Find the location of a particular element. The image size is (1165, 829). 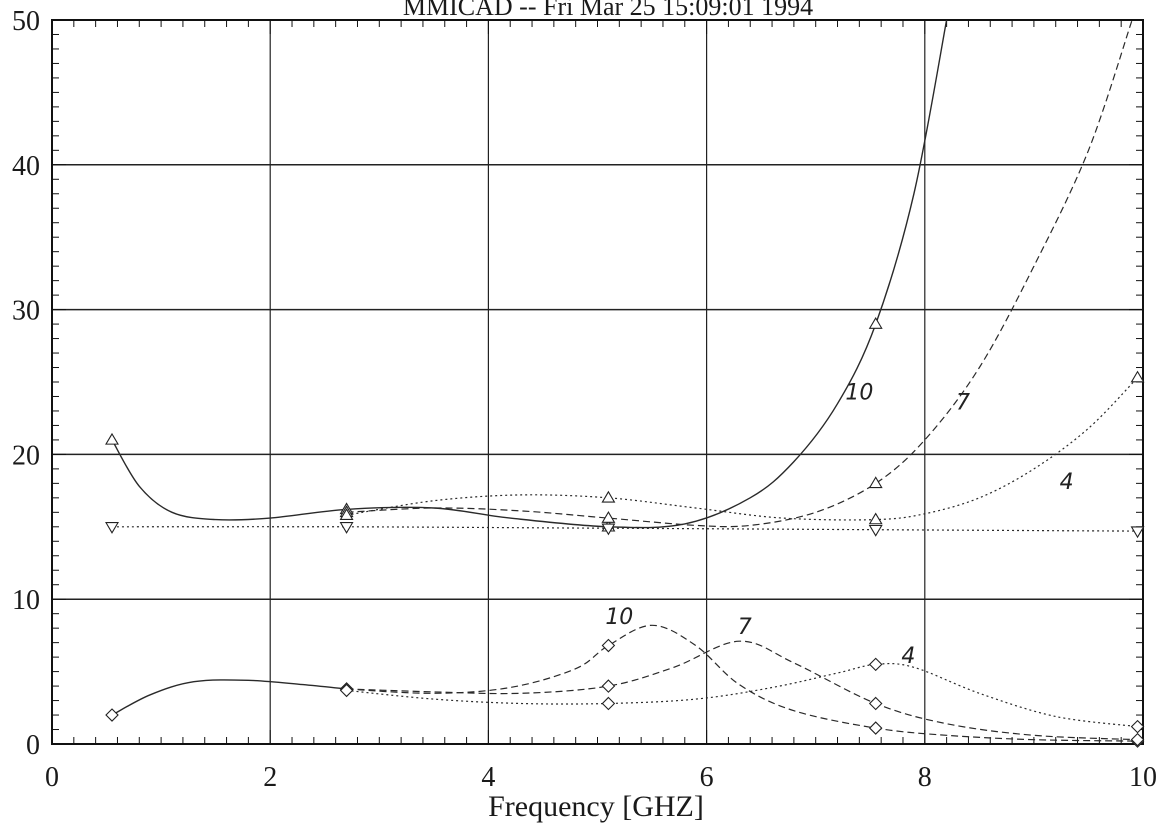

y-tick-label: 0 is located at coordinates (33, 745).